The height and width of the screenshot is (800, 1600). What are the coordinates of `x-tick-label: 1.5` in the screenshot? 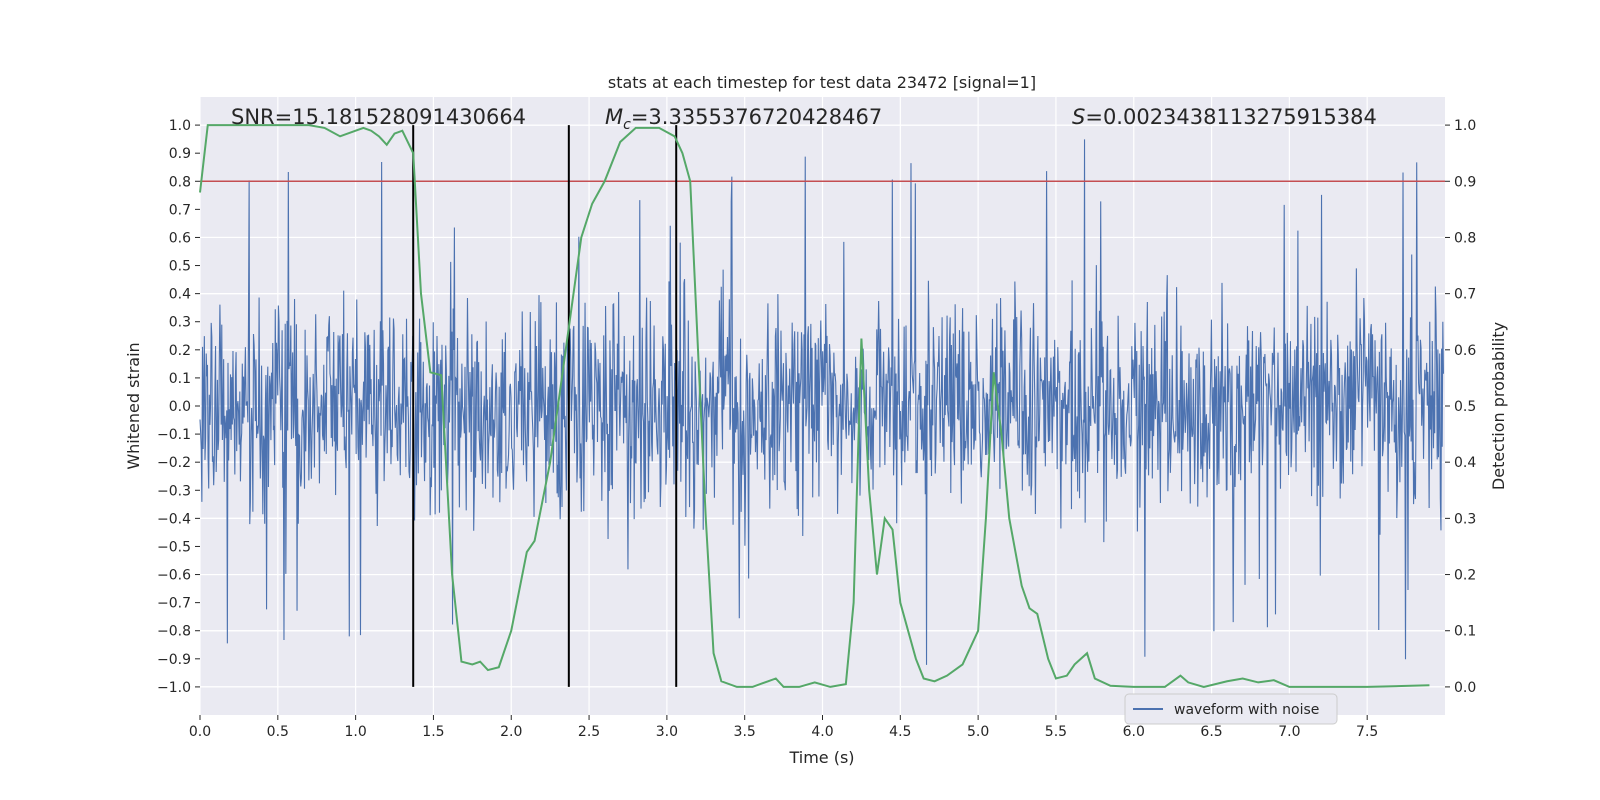 It's located at (433, 732).